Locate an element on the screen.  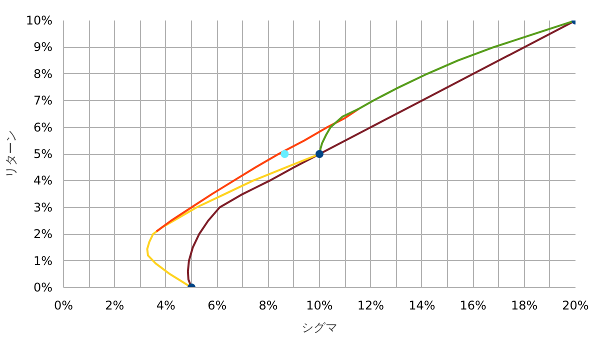
y-tick-label: 7% is located at coordinates (43, 101).